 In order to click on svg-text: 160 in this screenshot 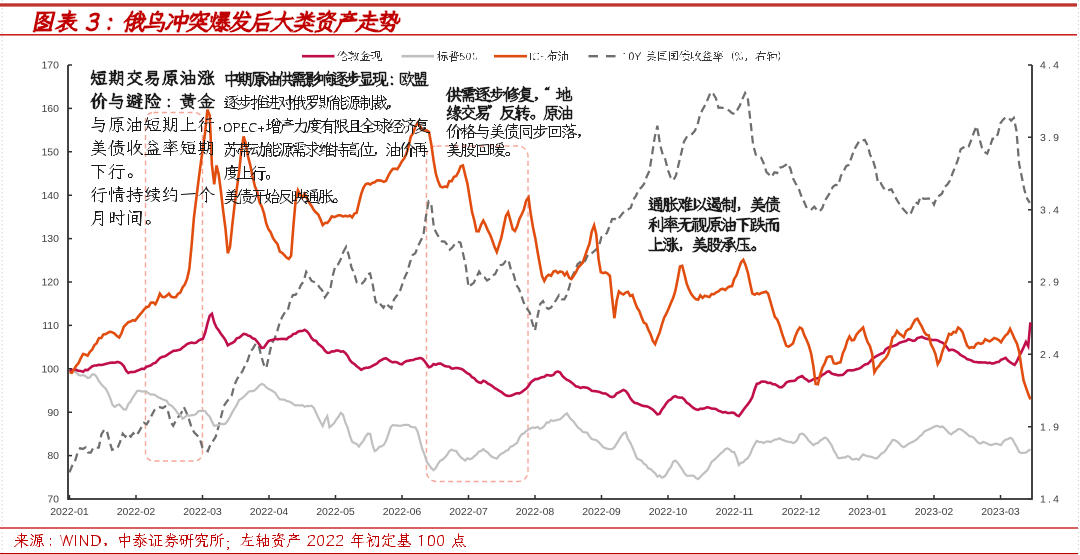, I will do `click(50, 109)`.